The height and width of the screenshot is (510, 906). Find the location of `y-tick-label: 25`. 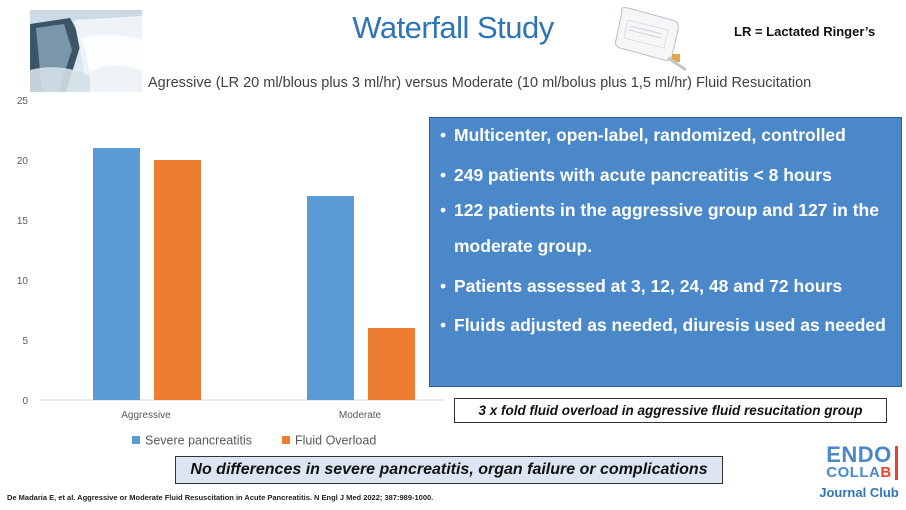

y-tick-label: 25 is located at coordinates (23, 101).